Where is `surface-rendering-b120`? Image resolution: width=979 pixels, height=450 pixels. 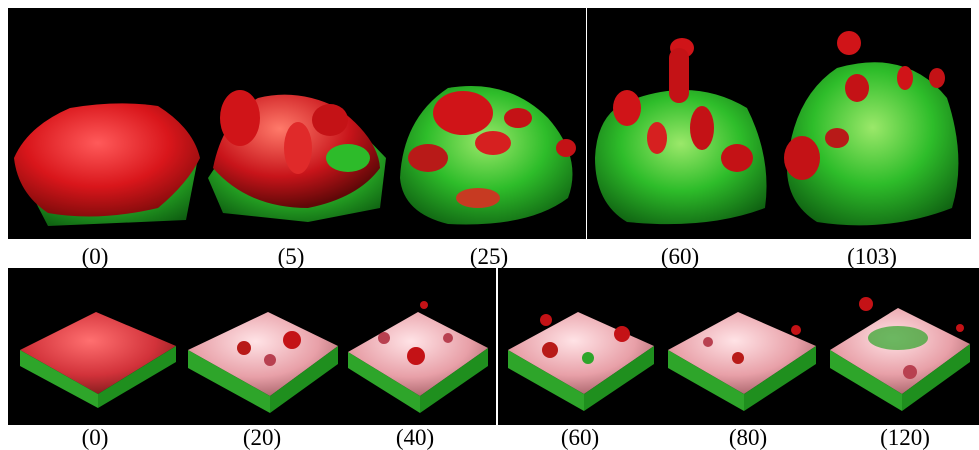
surface-rendering-b120 is located at coordinates (900, 354).